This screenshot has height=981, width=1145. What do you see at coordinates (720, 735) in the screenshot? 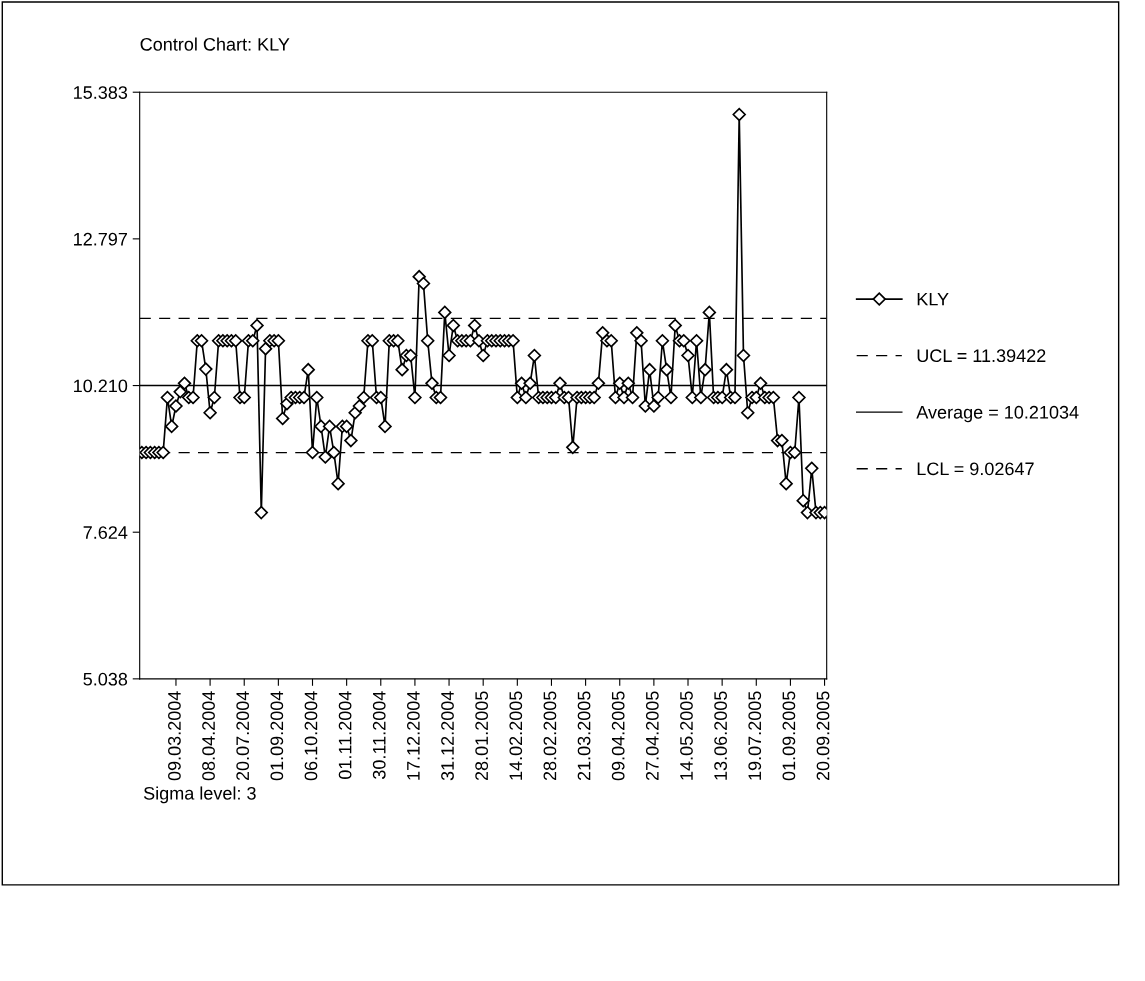
I see `x-tick-label: 13.06.2005` at bounding box center [720, 735].